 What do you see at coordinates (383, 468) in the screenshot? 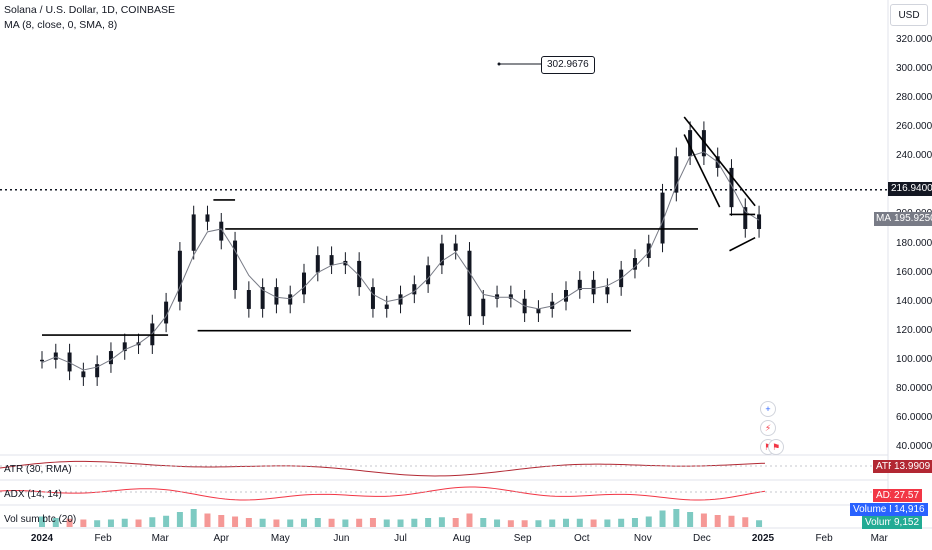
I see `atr-line` at bounding box center [383, 468].